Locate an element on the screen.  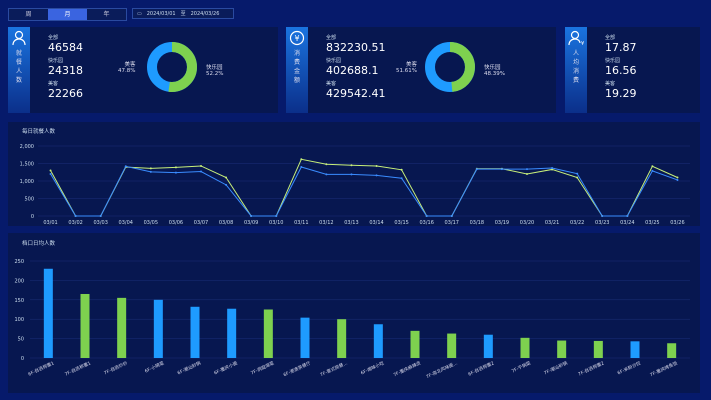
donut-label-a: 快乐园 52.2% is located at coordinates (215, 71).